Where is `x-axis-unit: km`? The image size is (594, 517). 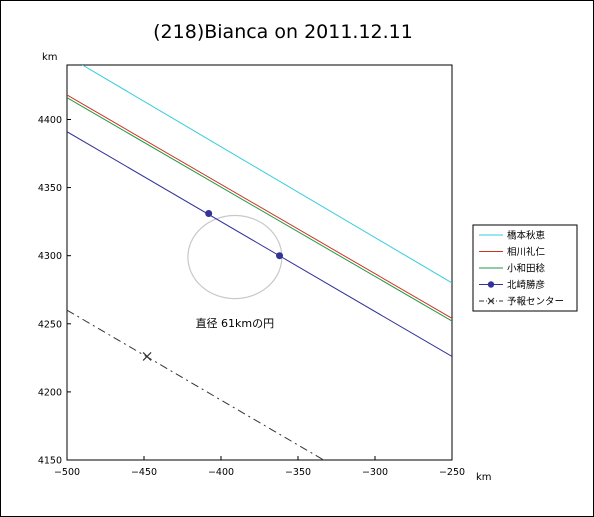 x-axis-unit: km is located at coordinates (484, 477).